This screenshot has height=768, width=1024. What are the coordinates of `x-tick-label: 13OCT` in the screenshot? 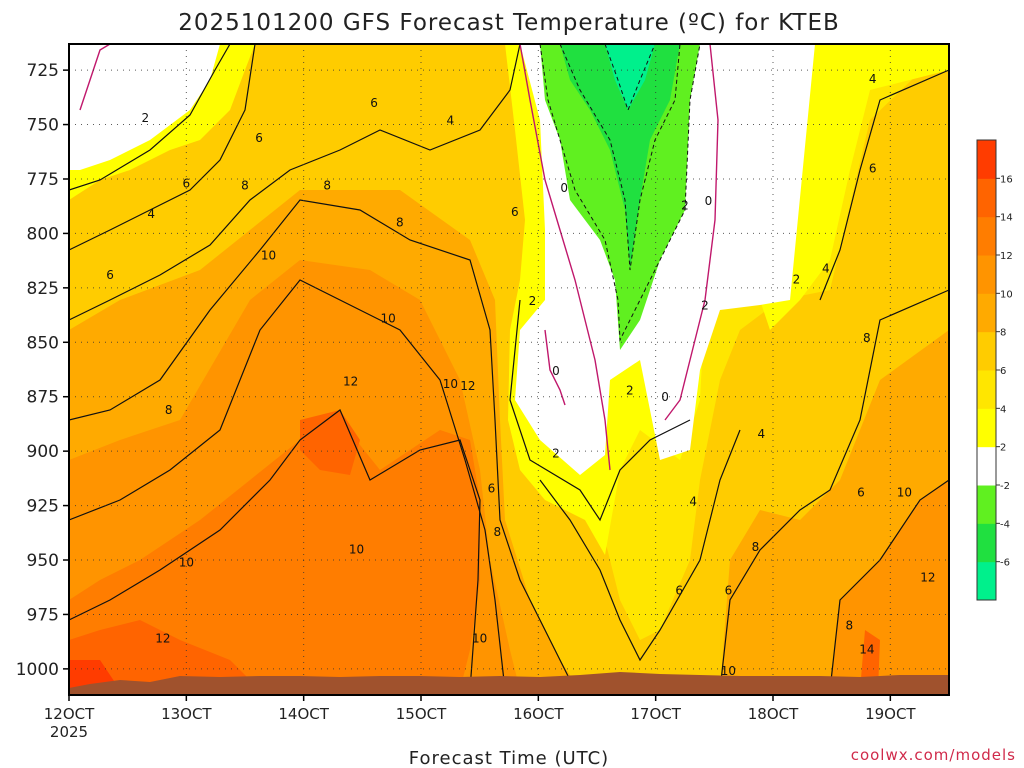 It's located at (186, 714).